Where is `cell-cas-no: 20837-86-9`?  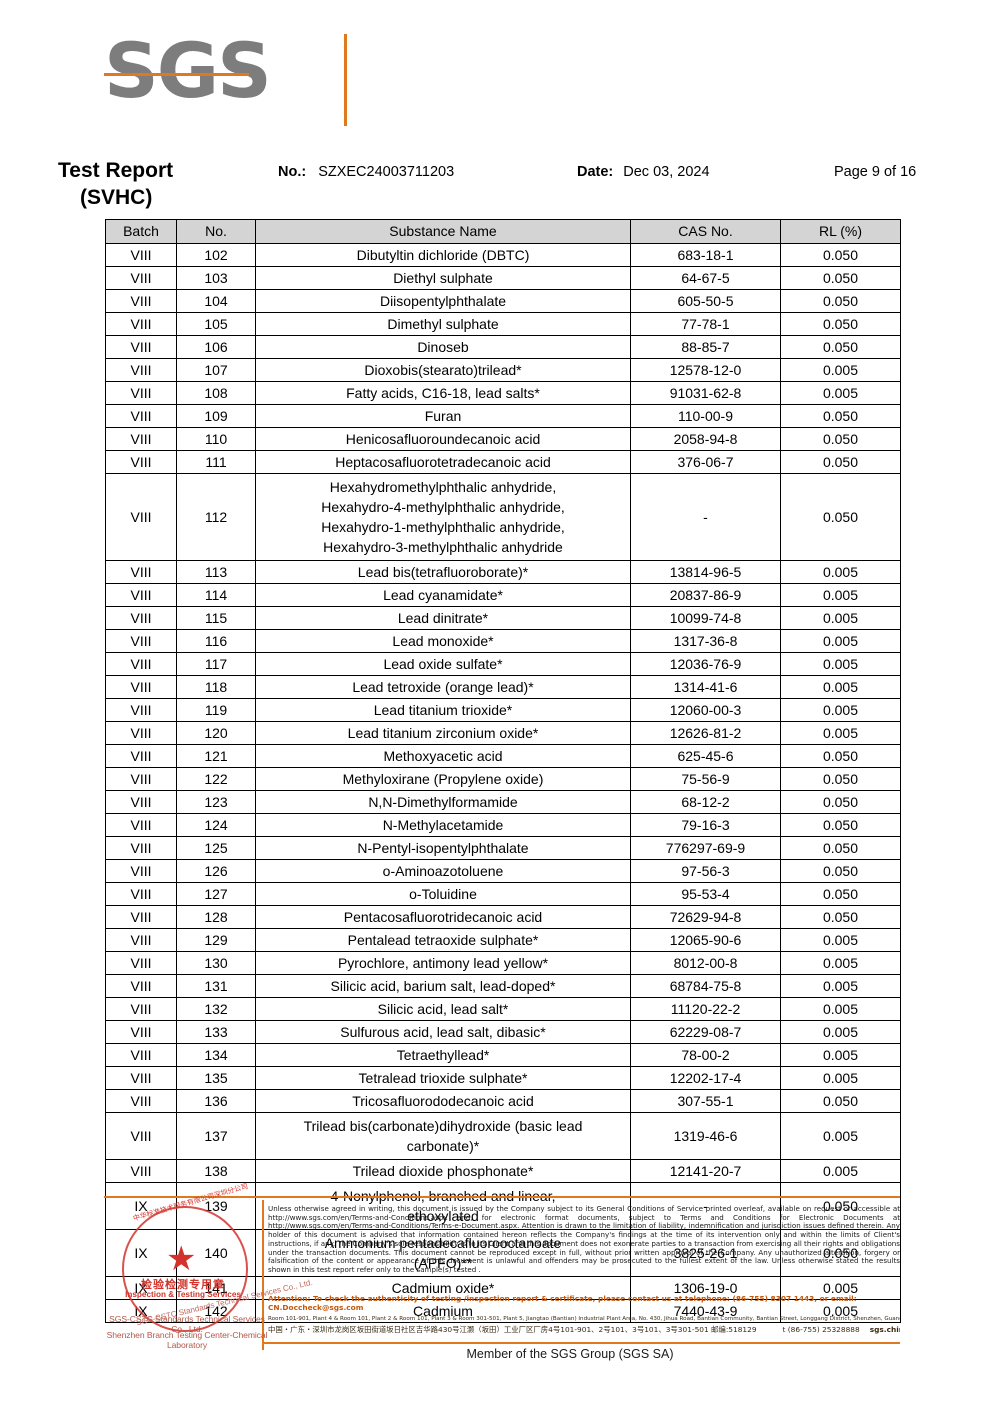 cell-cas-no: 20837-86-9 is located at coordinates (705, 595).